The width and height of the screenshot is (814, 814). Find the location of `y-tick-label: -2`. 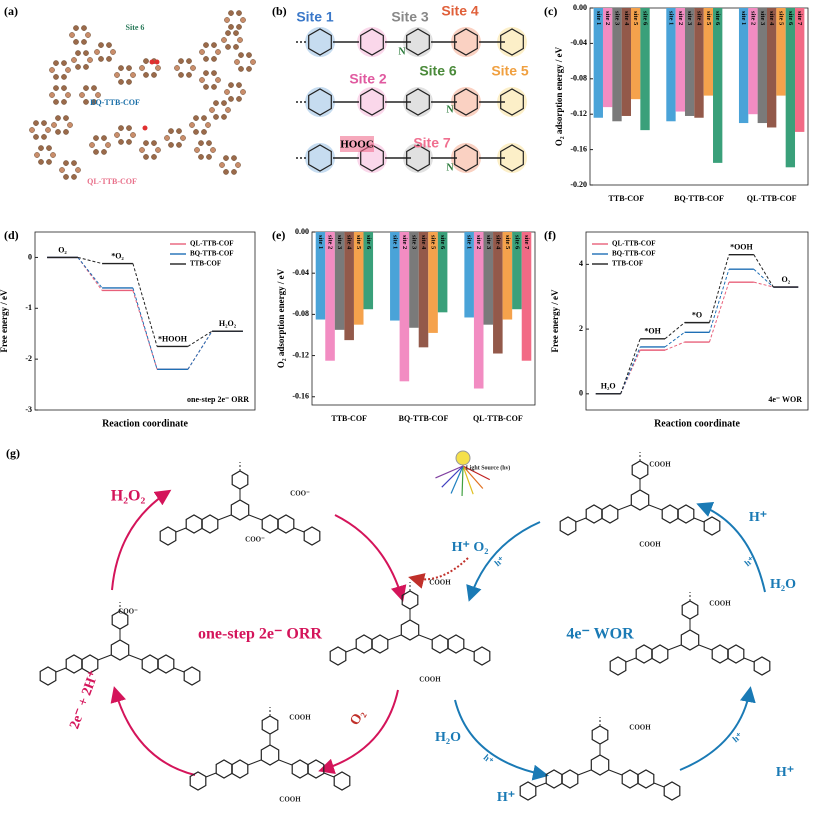

y-tick-label: -2 is located at coordinates (28, 358).